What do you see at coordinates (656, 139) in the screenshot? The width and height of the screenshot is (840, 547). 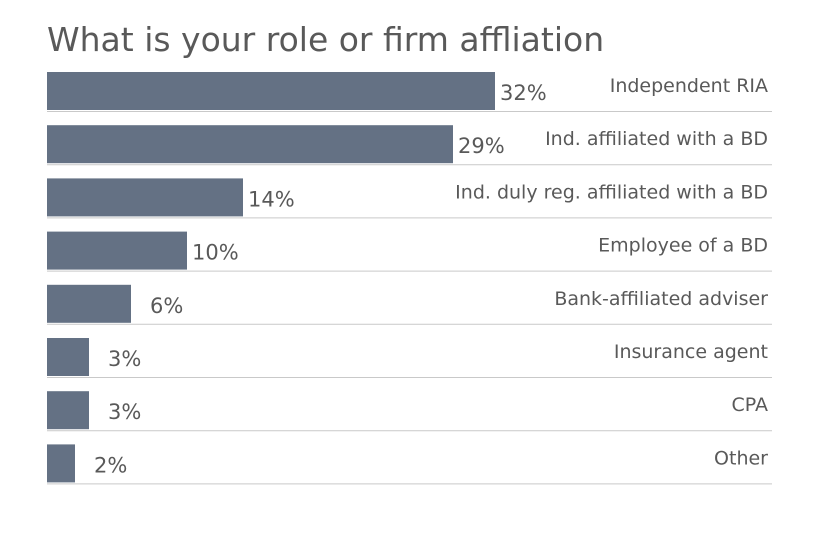 I see `category-label: Ind. affiliated with a BD` at bounding box center [656, 139].